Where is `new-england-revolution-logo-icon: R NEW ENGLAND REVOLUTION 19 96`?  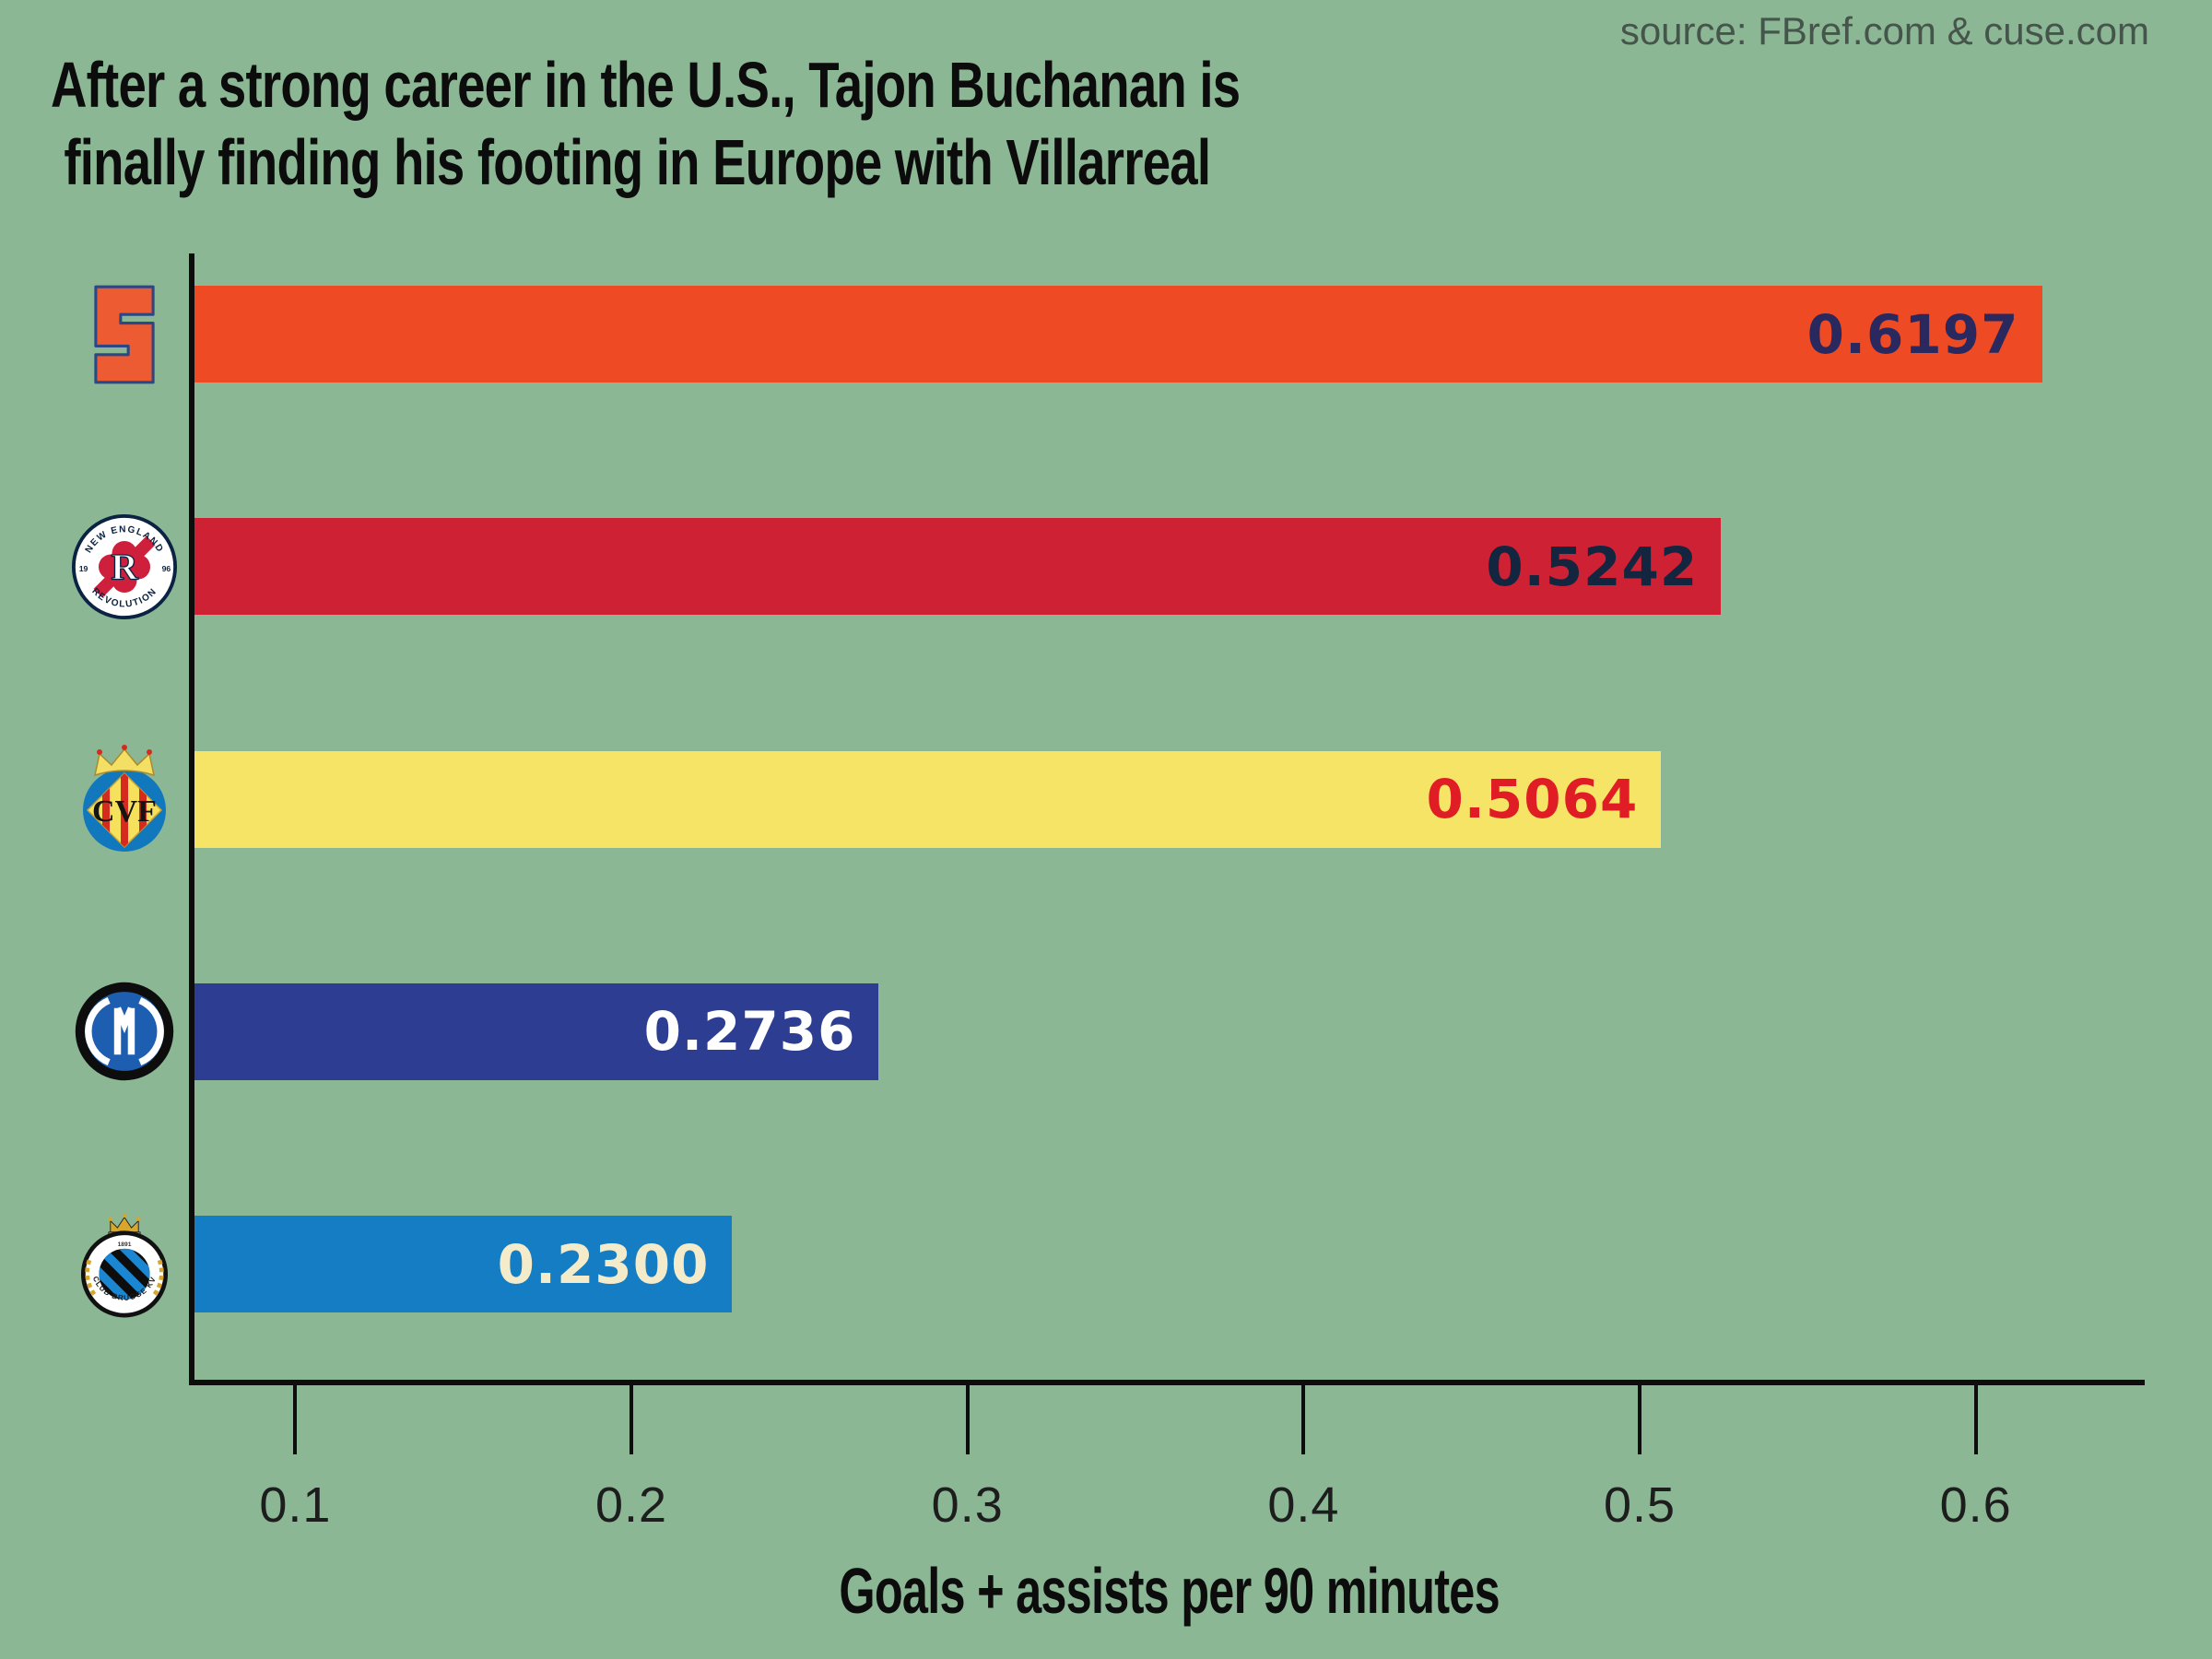 new-england-revolution-logo-icon: R NEW ENGLAND REVOLUTION 19 96 is located at coordinates (124, 567).